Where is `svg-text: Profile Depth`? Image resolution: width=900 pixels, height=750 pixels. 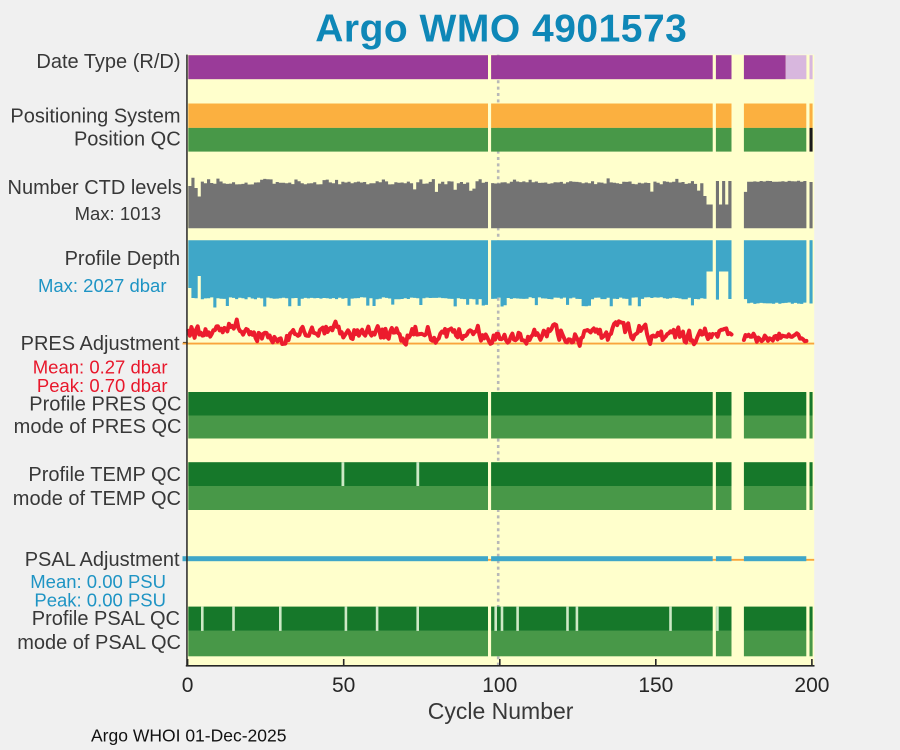 svg-text: Profile Depth is located at coordinates (123, 259).